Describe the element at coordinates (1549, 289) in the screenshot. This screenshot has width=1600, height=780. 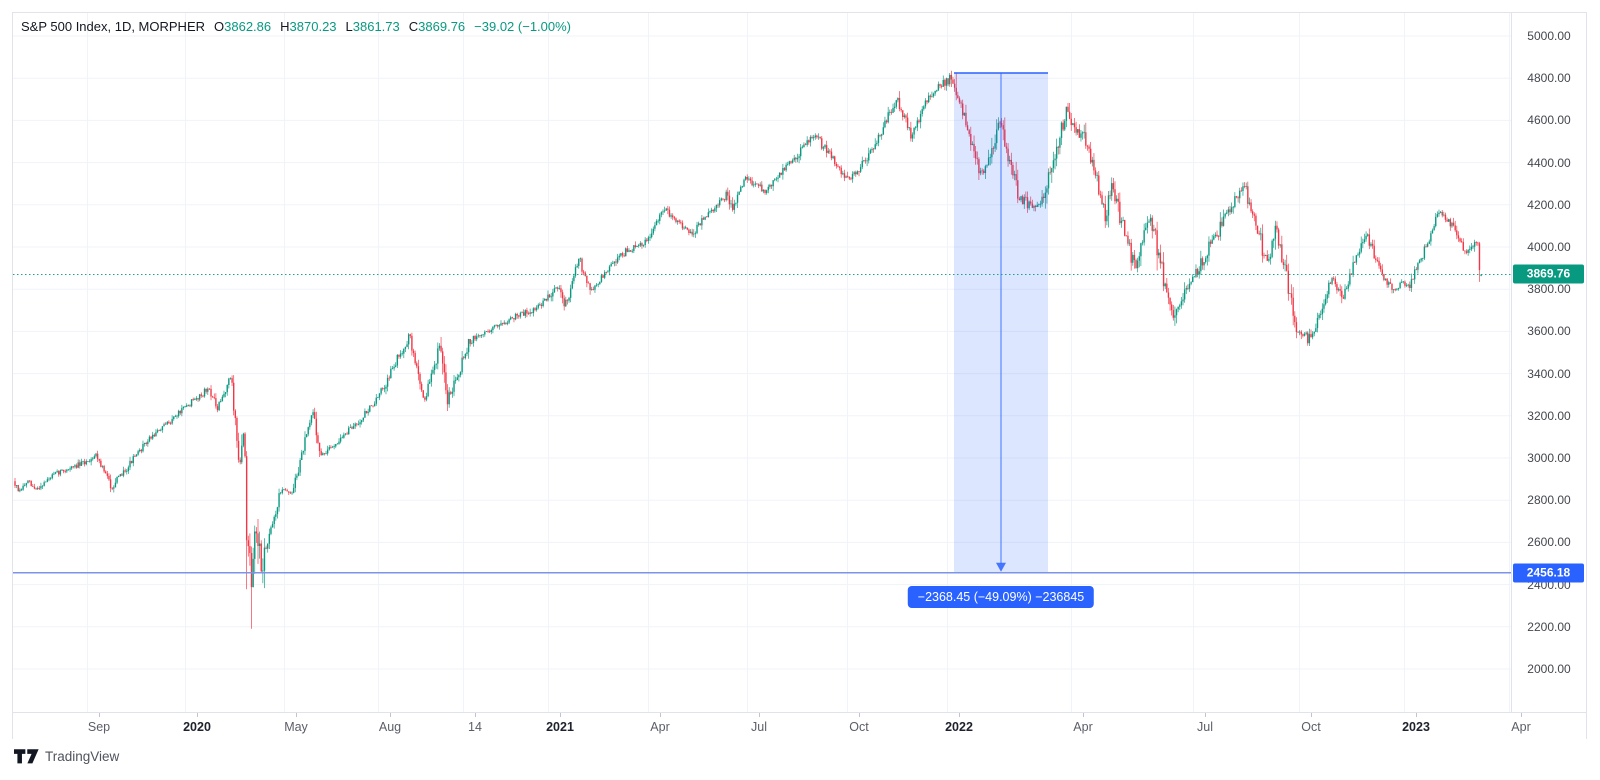
I see `price-axis-label: 3800.00` at that location.